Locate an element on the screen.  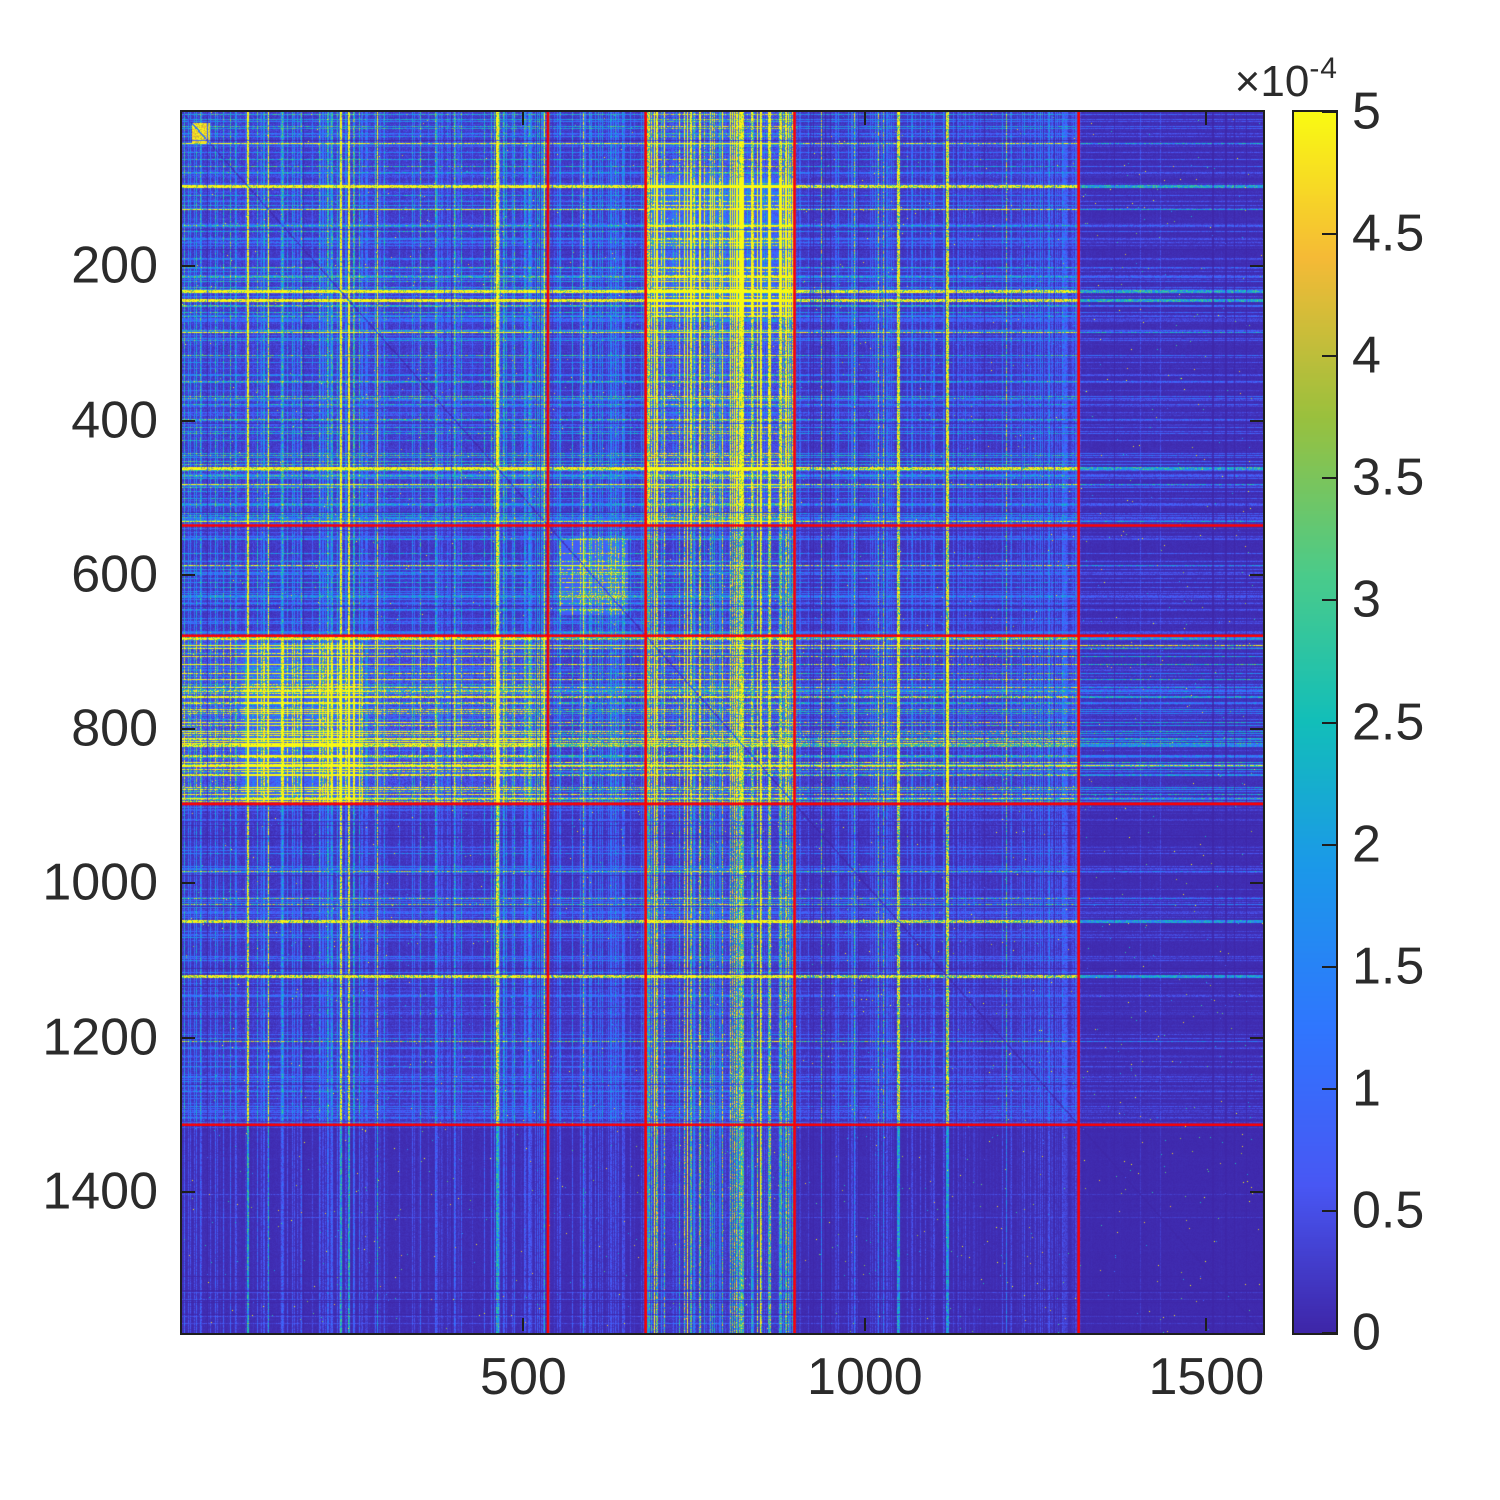
colorbar-tick-label: 1 is located at coordinates (1366, 1088).